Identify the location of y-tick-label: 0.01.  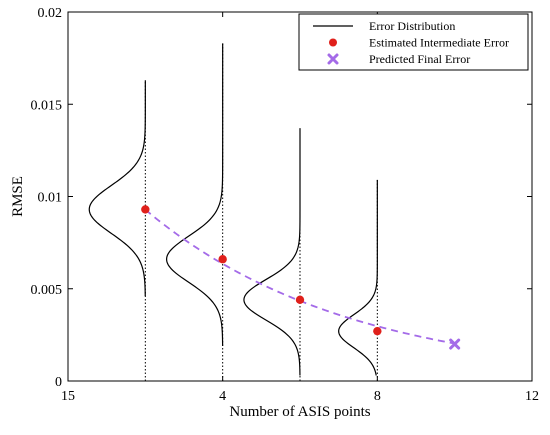
(50, 198).